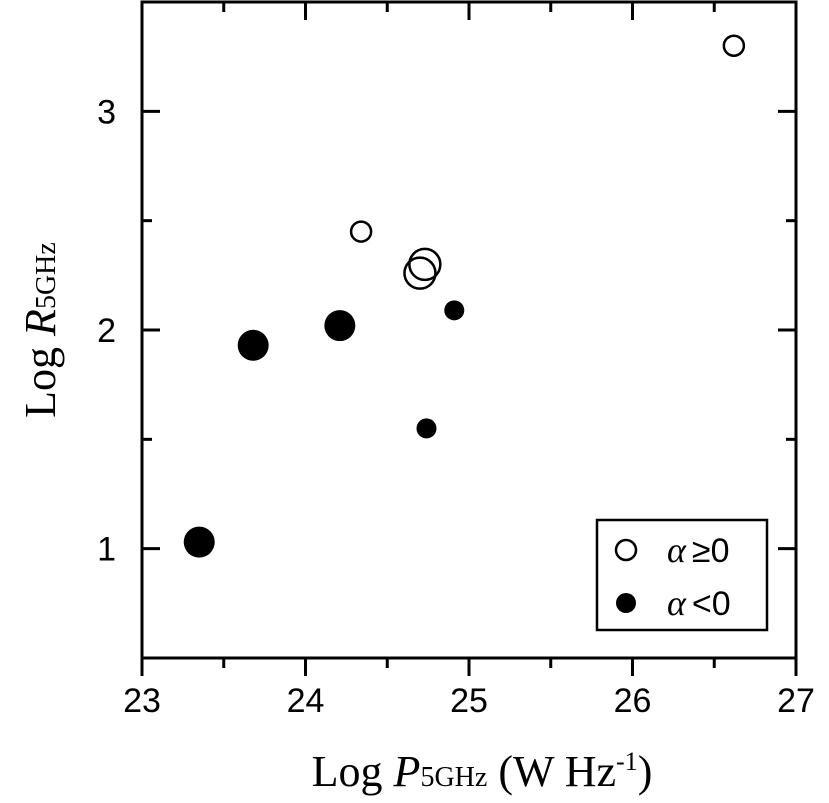 This screenshot has height=803, width=829. What do you see at coordinates (106, 550) in the screenshot?
I see `y-tick-label: 1` at bounding box center [106, 550].